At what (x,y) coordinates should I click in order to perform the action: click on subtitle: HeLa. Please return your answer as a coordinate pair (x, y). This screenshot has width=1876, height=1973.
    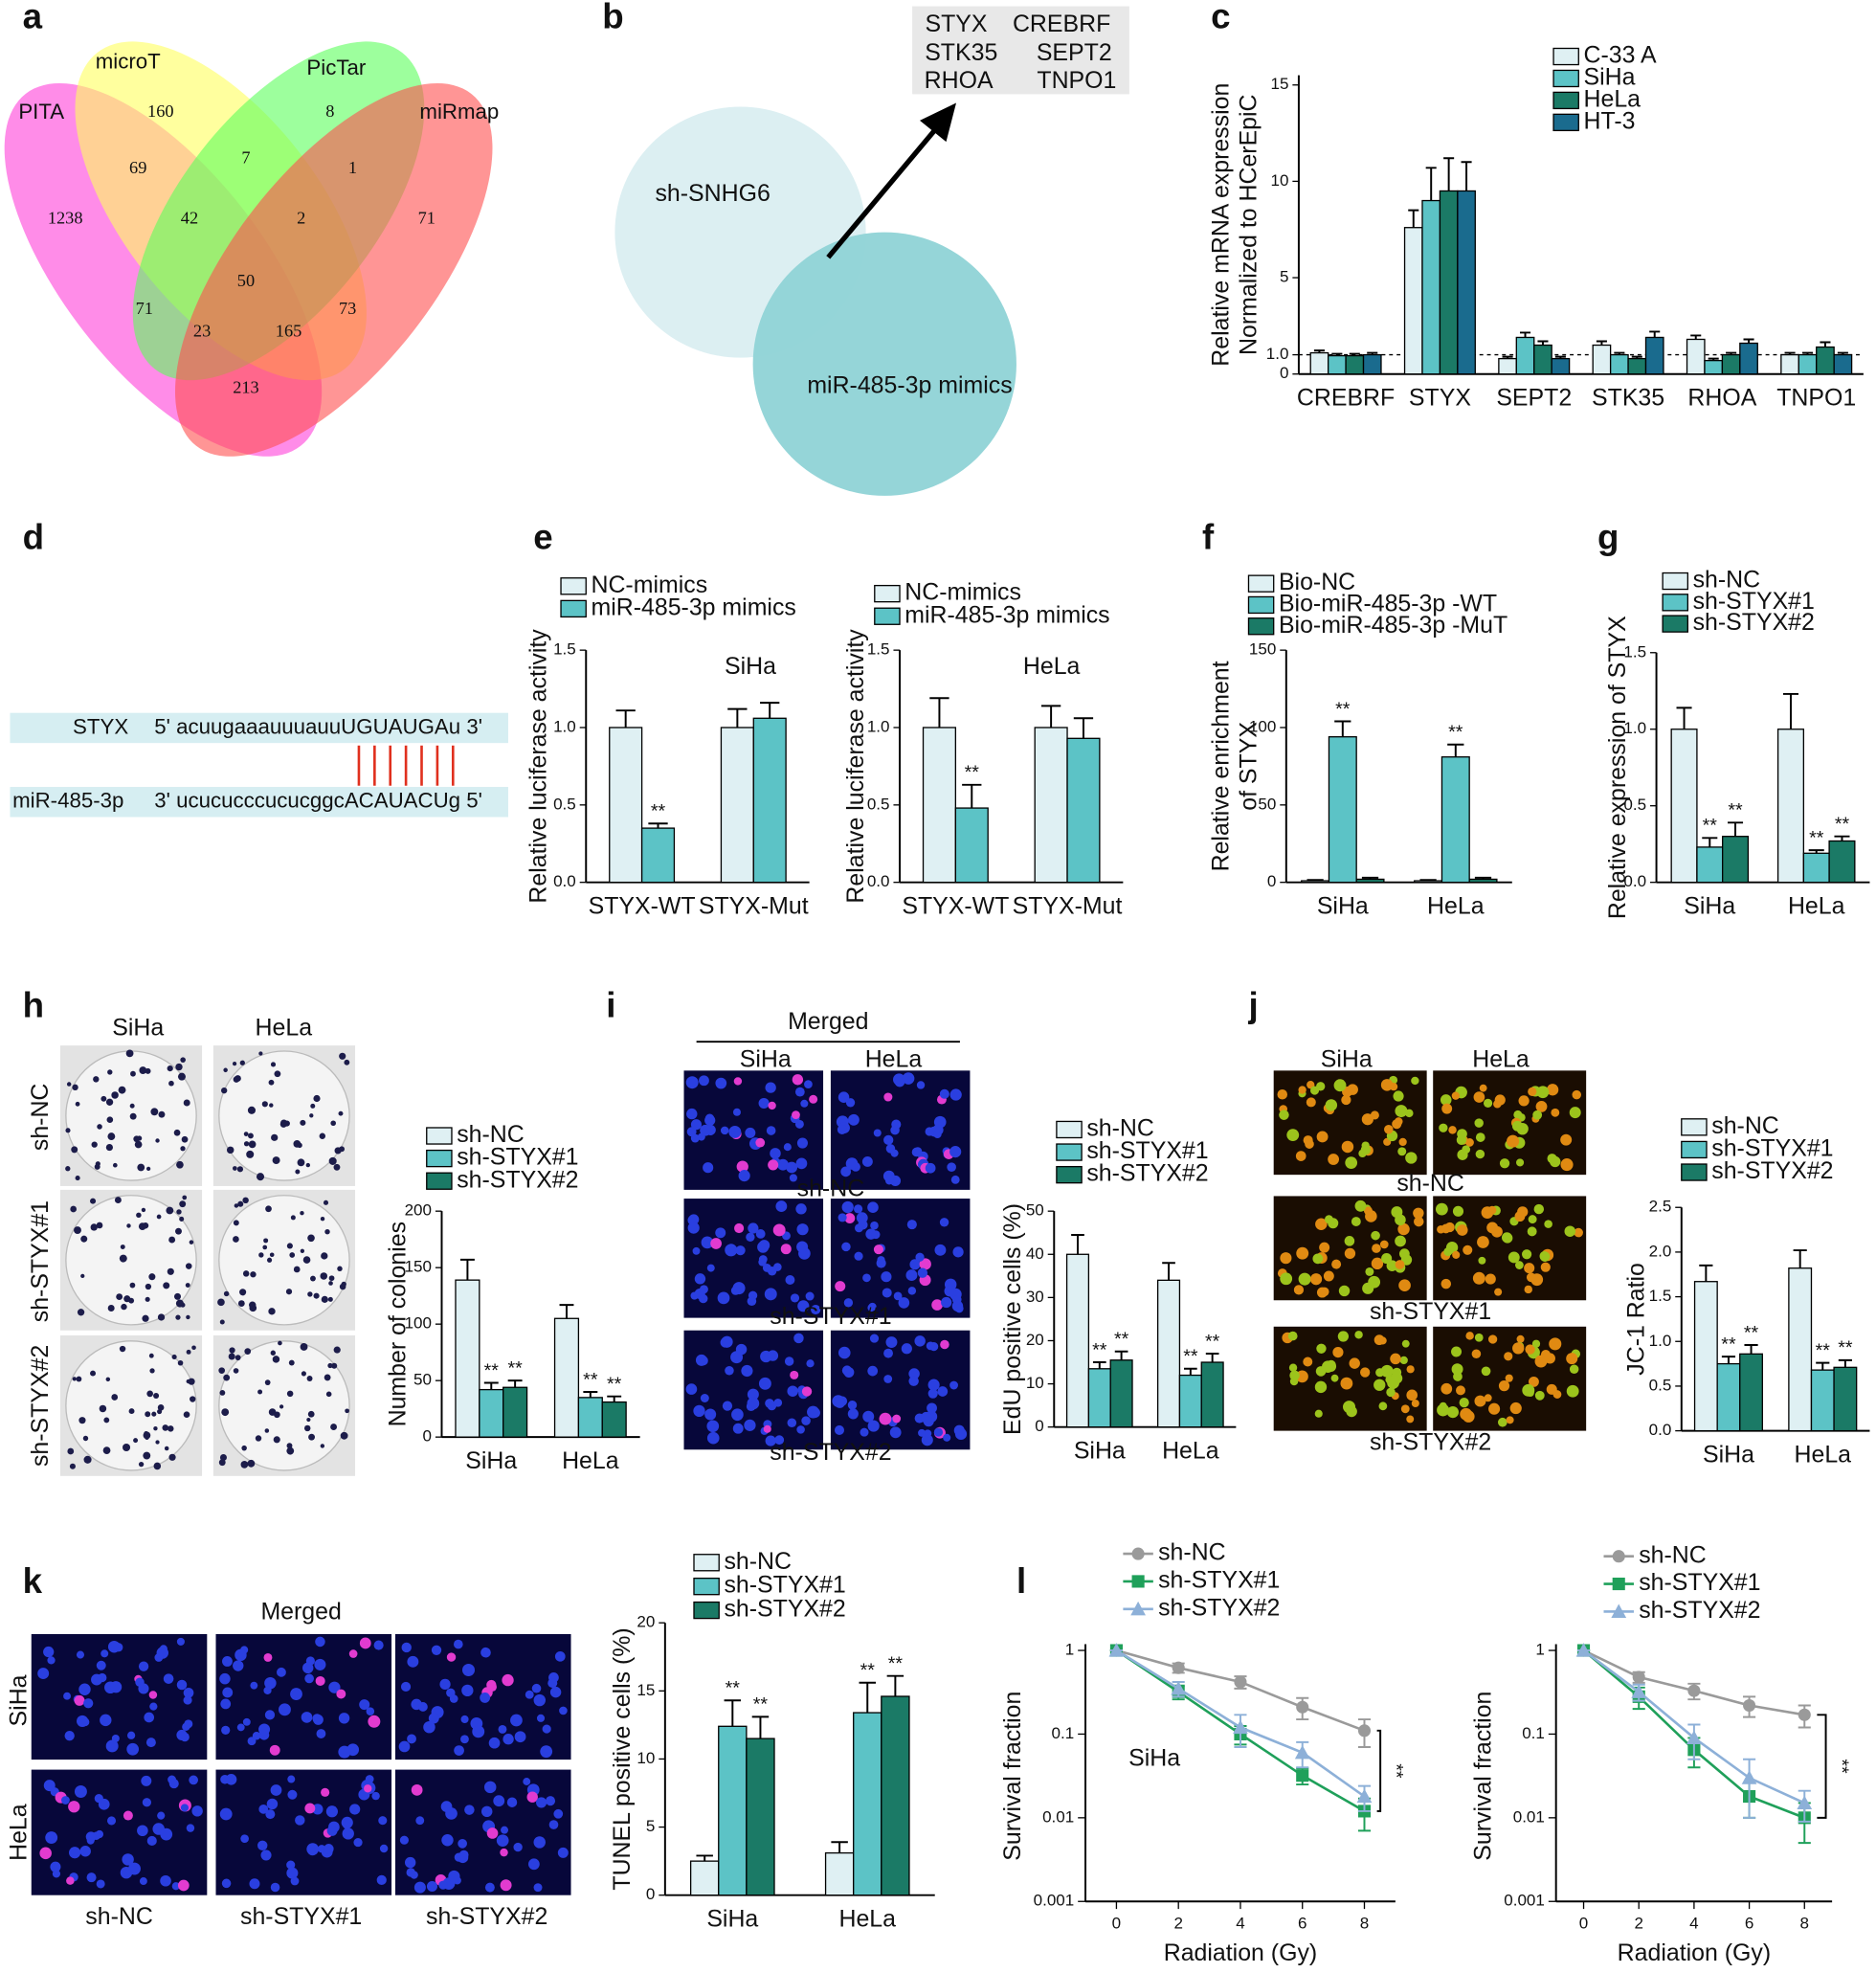
    Looking at the image, I should click on (1052, 666).